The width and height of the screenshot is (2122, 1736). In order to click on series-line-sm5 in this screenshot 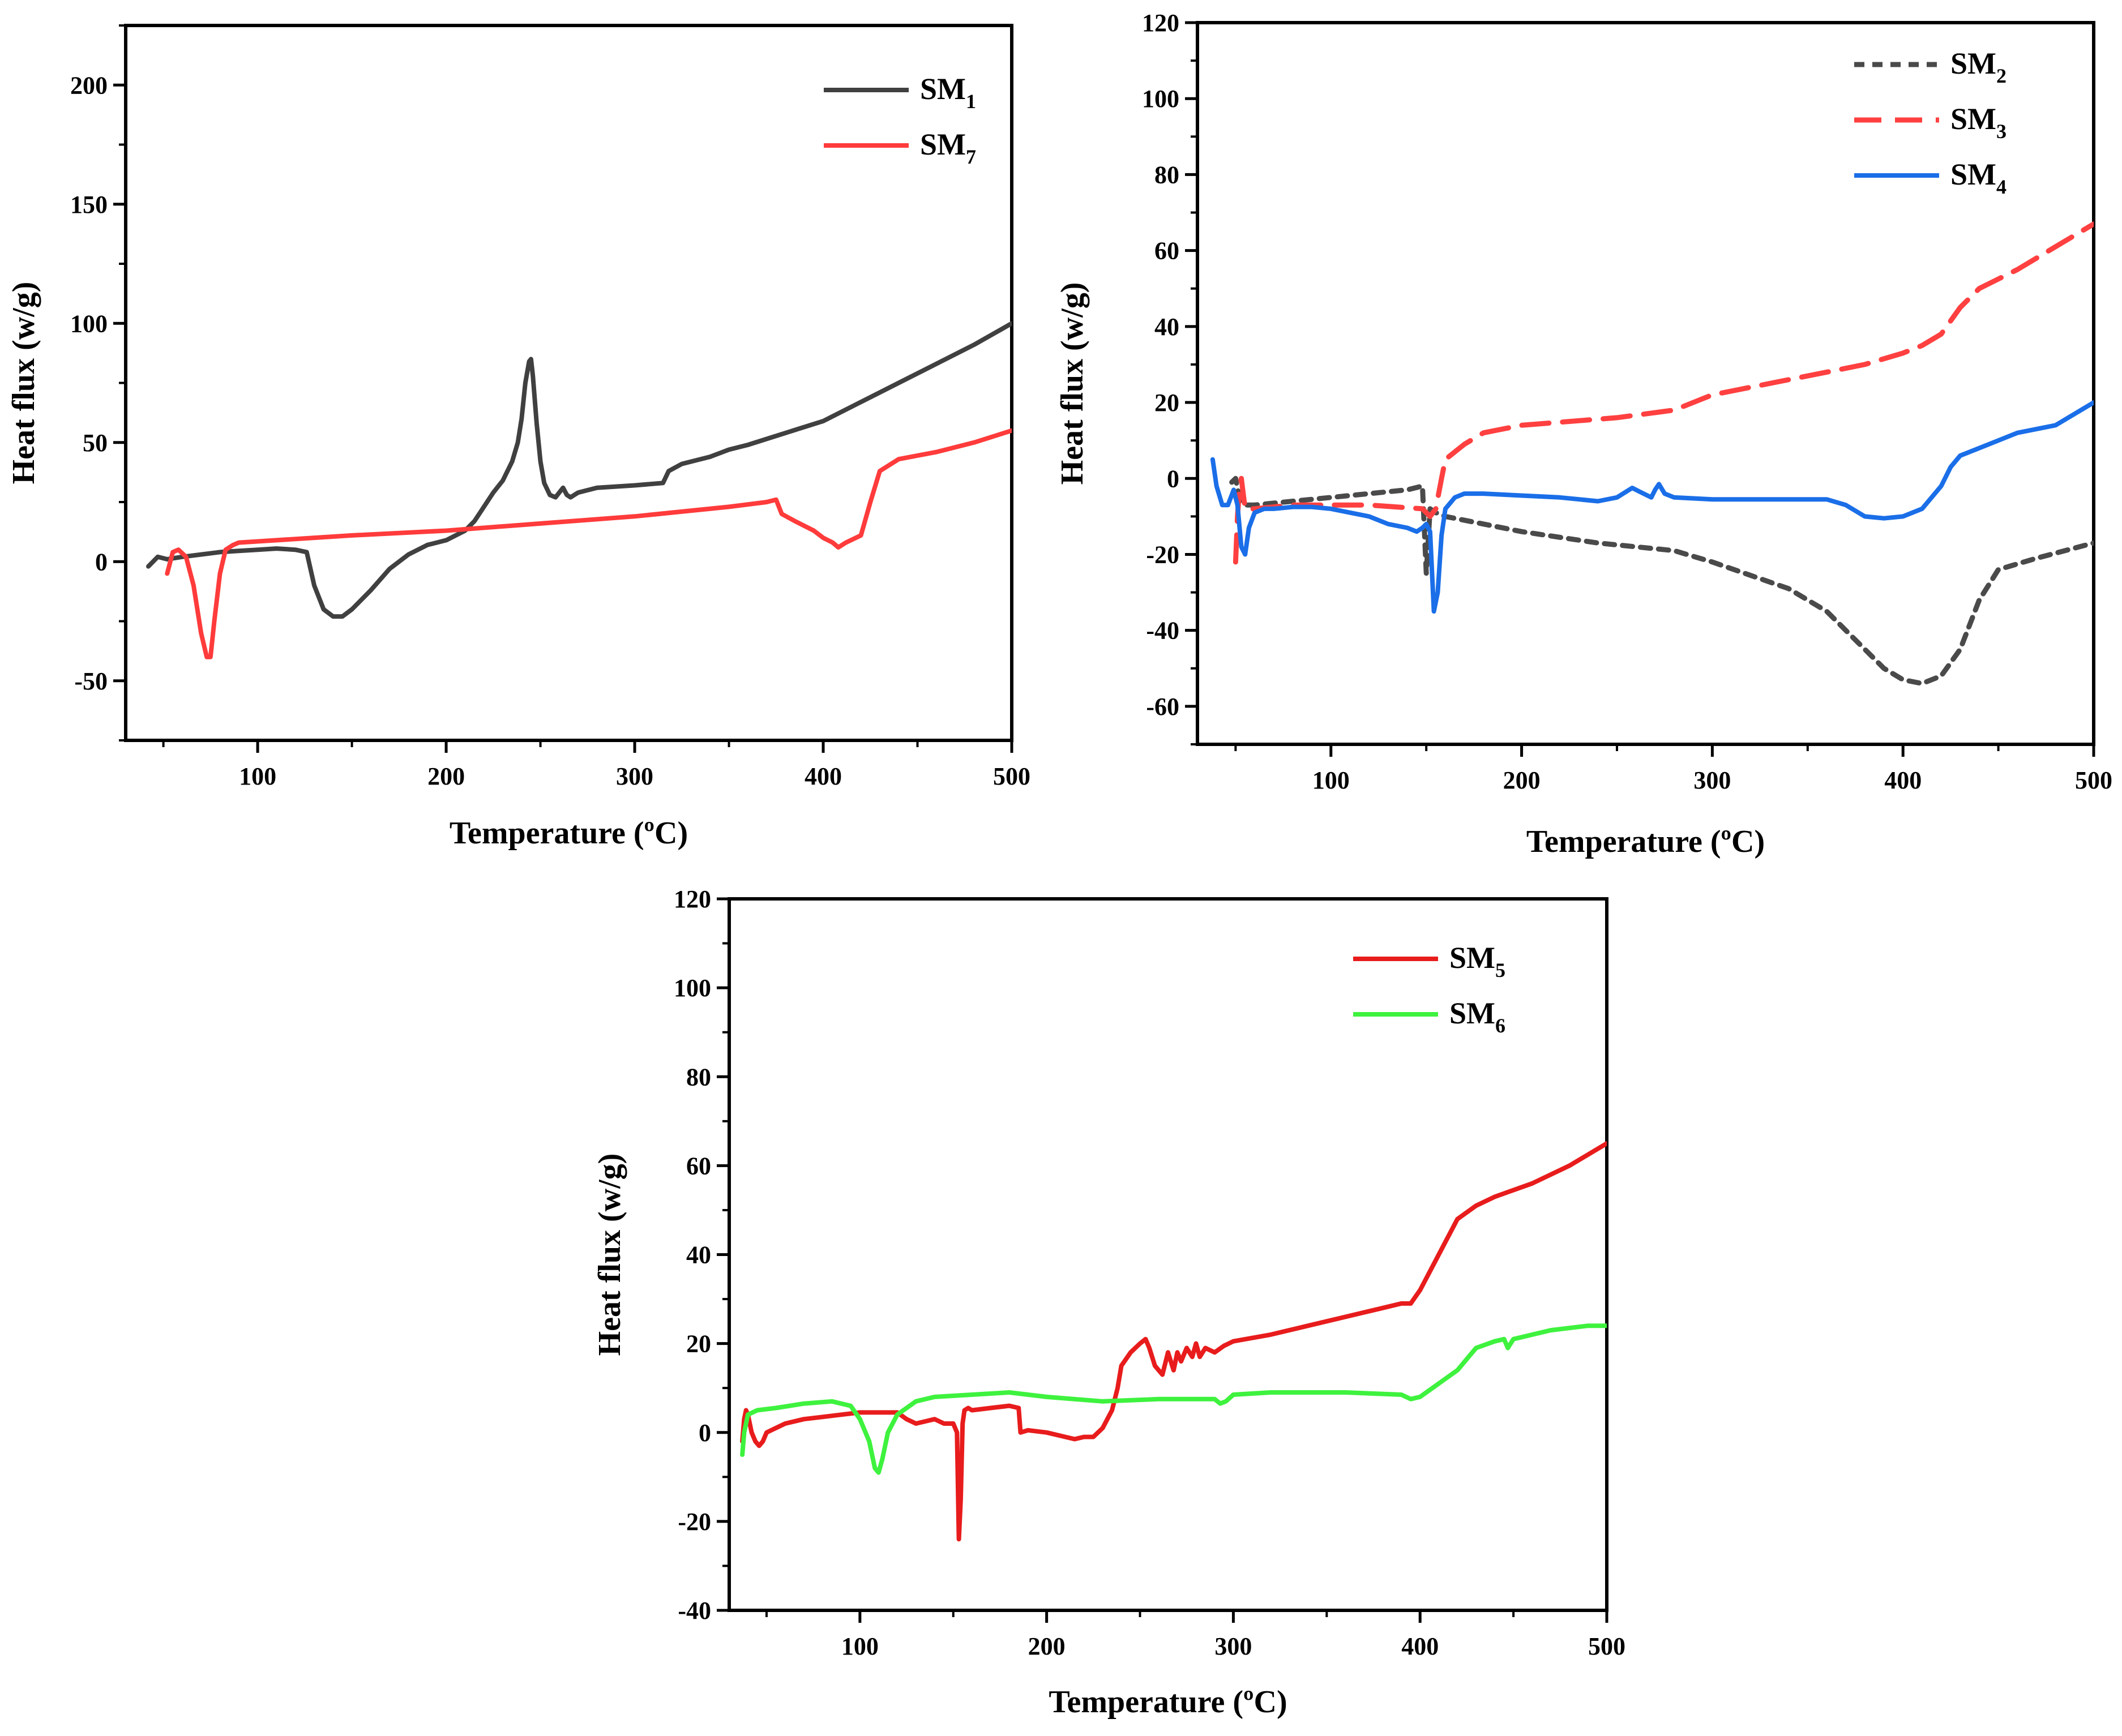, I will do `click(1173, 1341)`.